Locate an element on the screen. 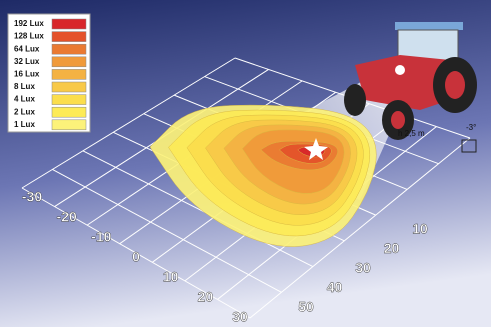 This screenshot has height=327, width=491. legend-label: 32 Lux is located at coordinates (27, 61).